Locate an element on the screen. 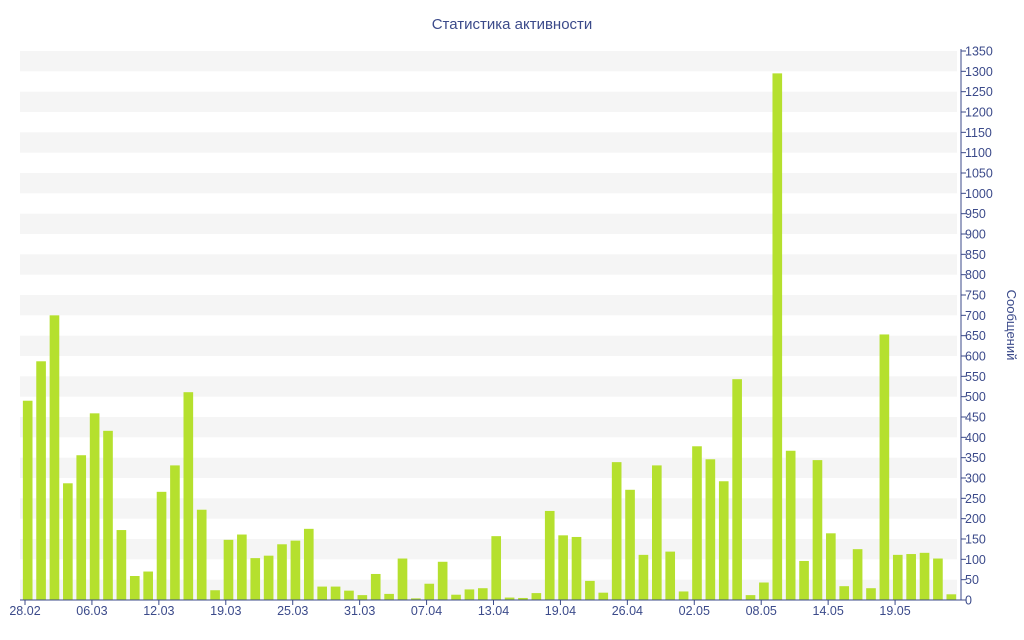  y-tick-label: 1300 is located at coordinates (979, 72).